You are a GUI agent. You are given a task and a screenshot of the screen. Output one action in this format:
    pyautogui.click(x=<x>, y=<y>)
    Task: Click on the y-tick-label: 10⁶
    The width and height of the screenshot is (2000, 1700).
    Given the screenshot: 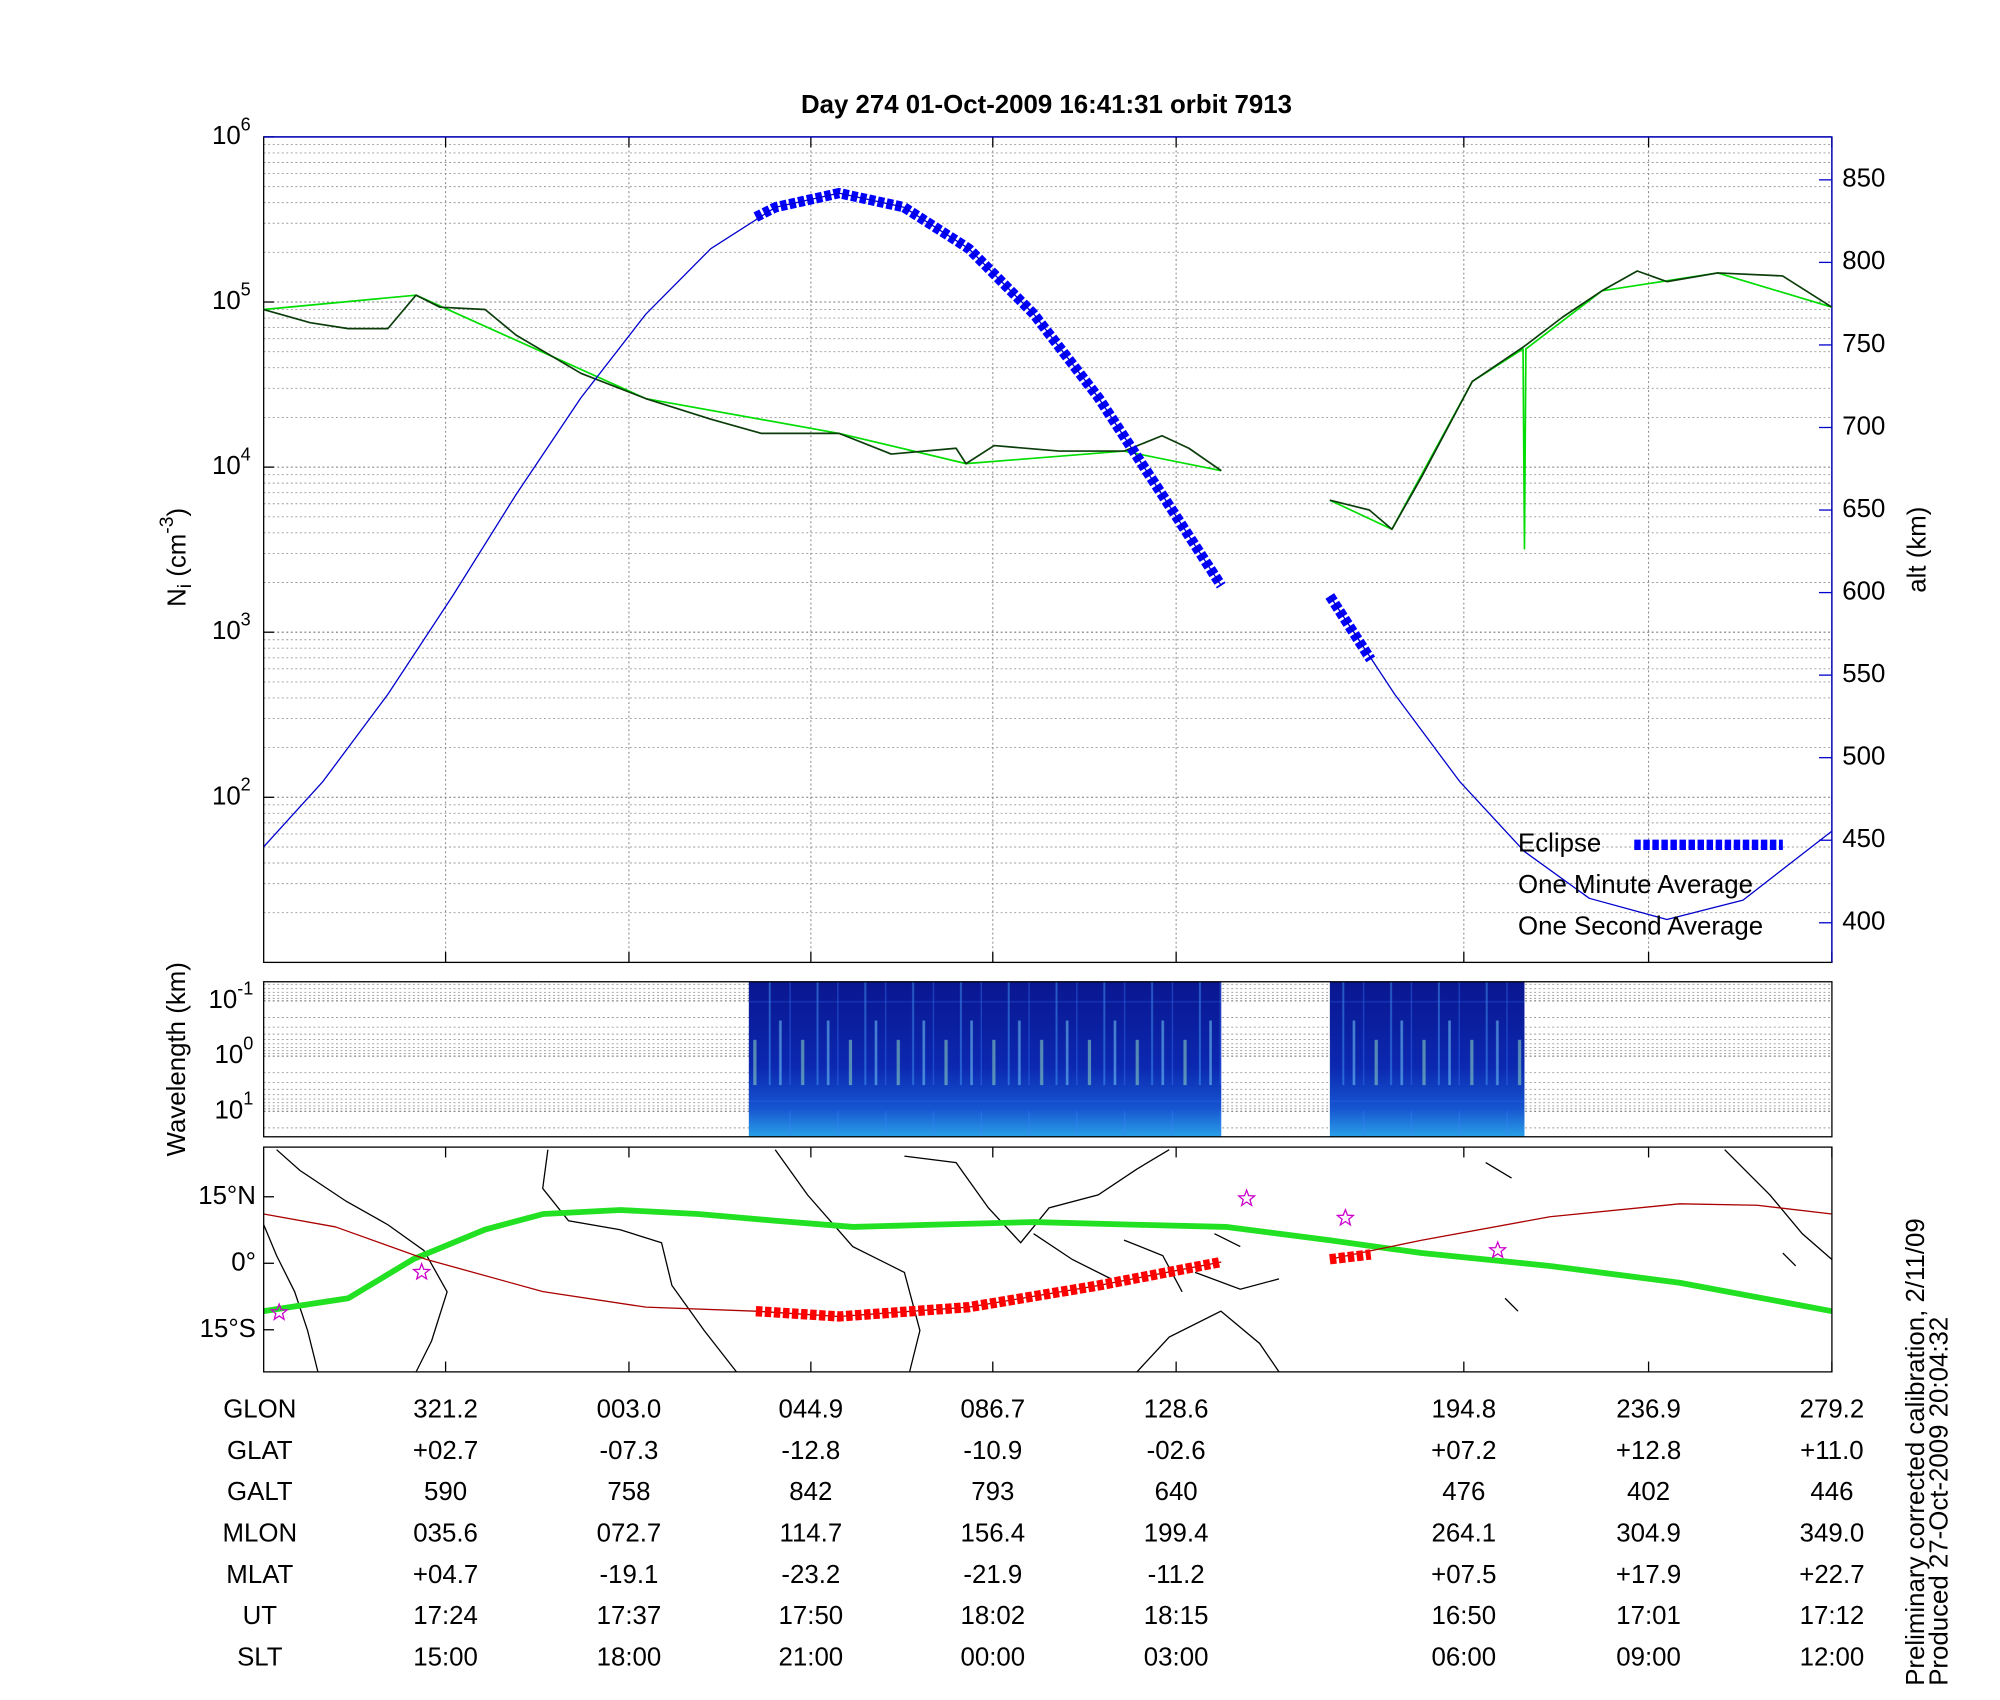 What is the action you would take?
    pyautogui.click(x=231, y=132)
    